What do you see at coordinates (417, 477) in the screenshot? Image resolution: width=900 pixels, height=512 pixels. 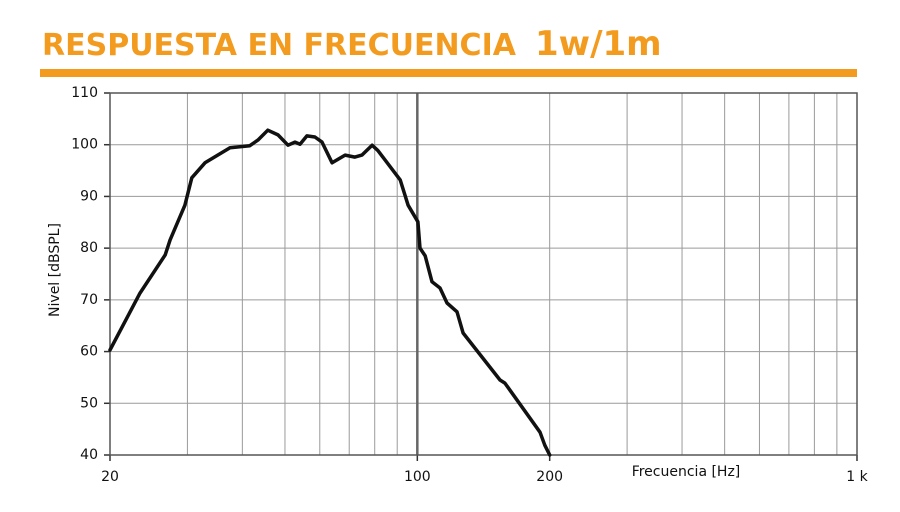 I see `x-tick-label: 100` at bounding box center [417, 477].